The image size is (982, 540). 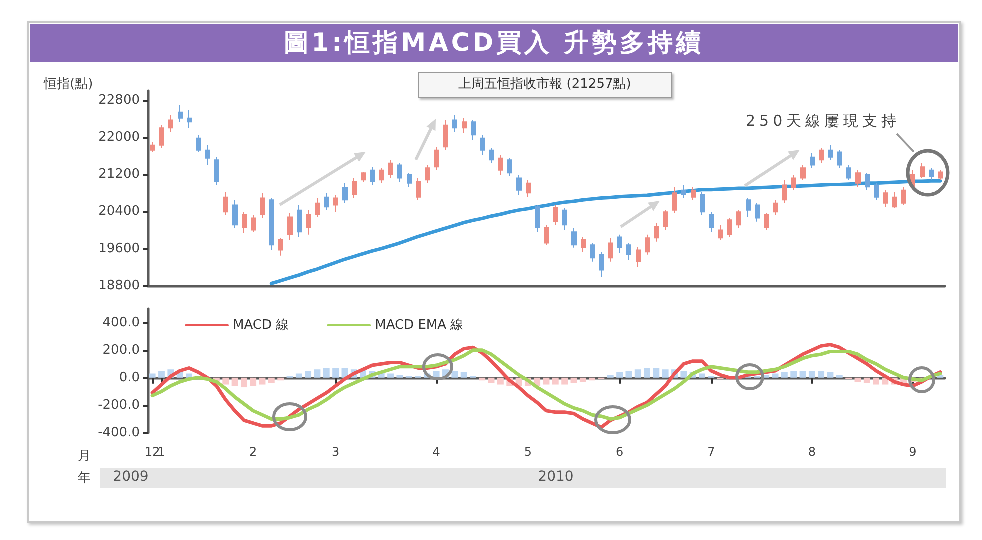 I want to click on y-tick-label: 400.0, so click(x=121, y=322).